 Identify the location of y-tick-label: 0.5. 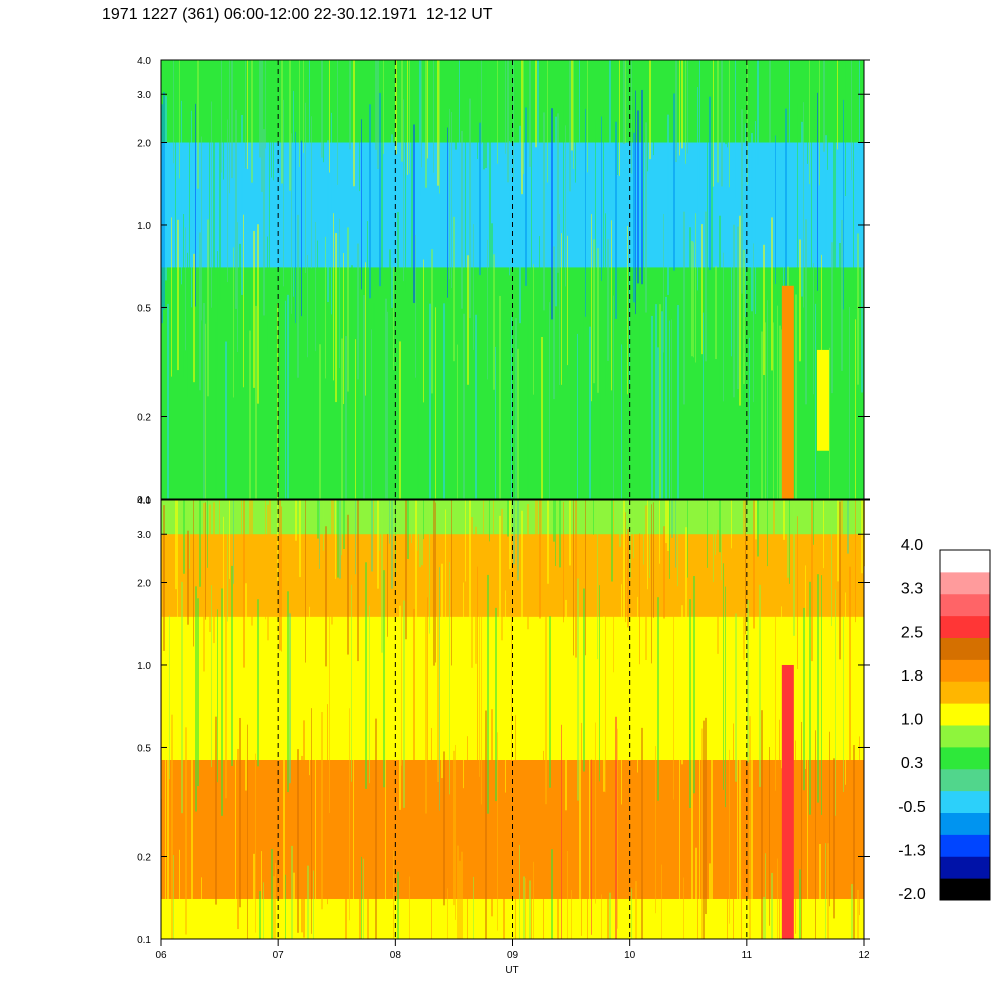
(144, 748).